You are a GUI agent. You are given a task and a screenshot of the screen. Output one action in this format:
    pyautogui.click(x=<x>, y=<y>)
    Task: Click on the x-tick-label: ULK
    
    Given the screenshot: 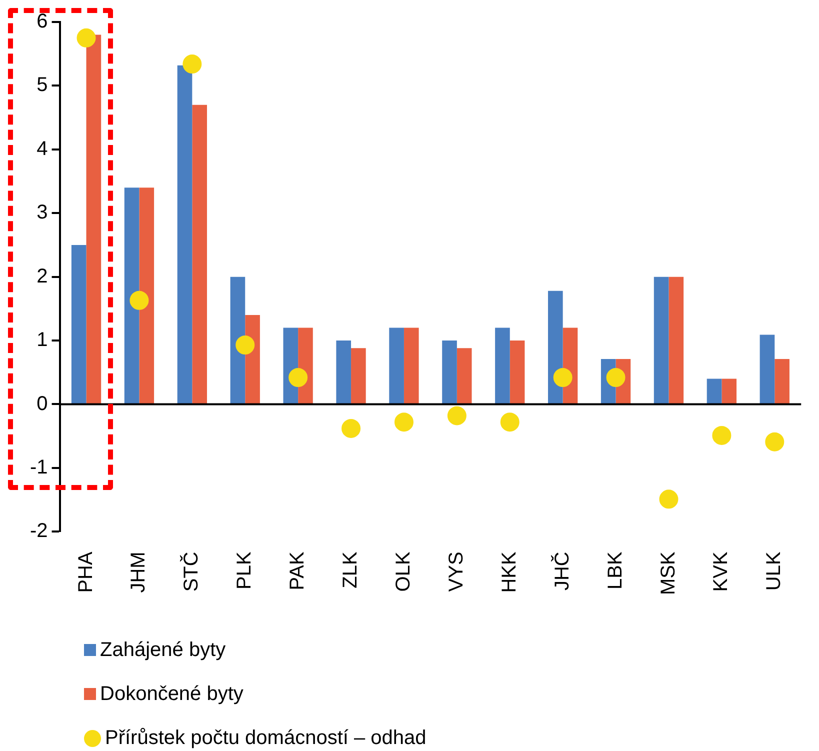 What is the action you would take?
    pyautogui.click(x=774, y=571)
    